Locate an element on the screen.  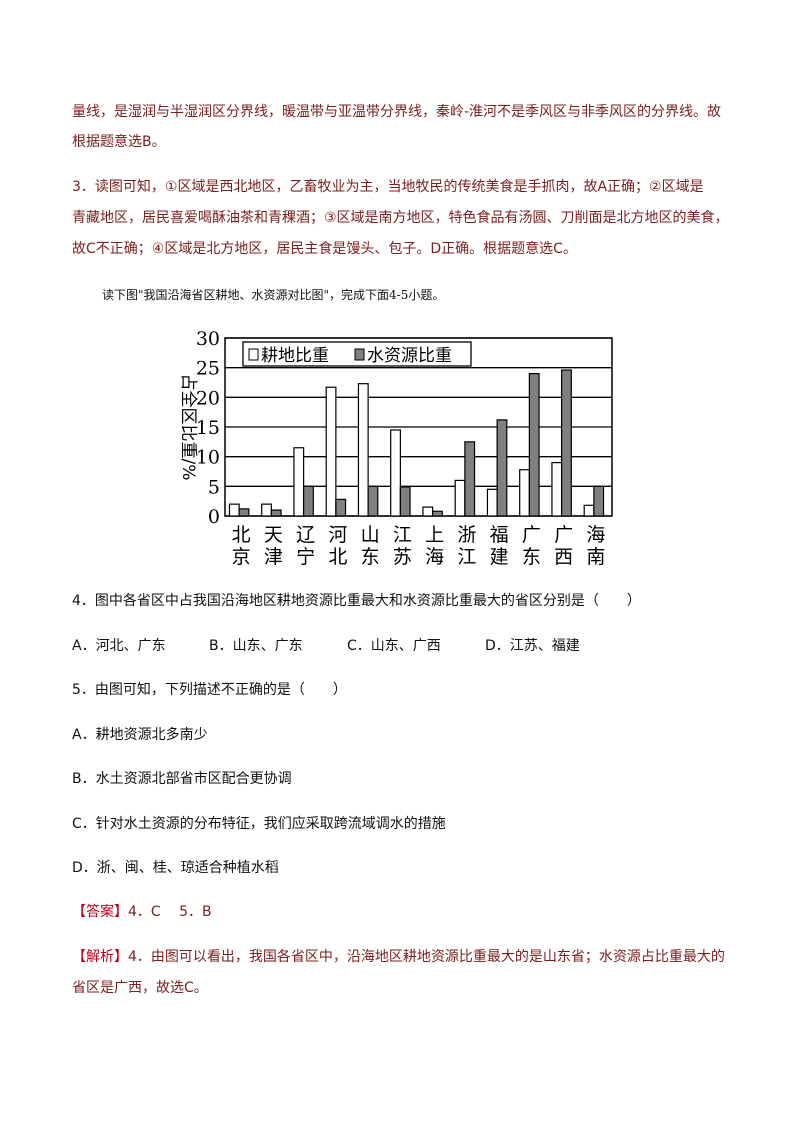
q4-option-b: B．山东、广东 is located at coordinates (256, 646).